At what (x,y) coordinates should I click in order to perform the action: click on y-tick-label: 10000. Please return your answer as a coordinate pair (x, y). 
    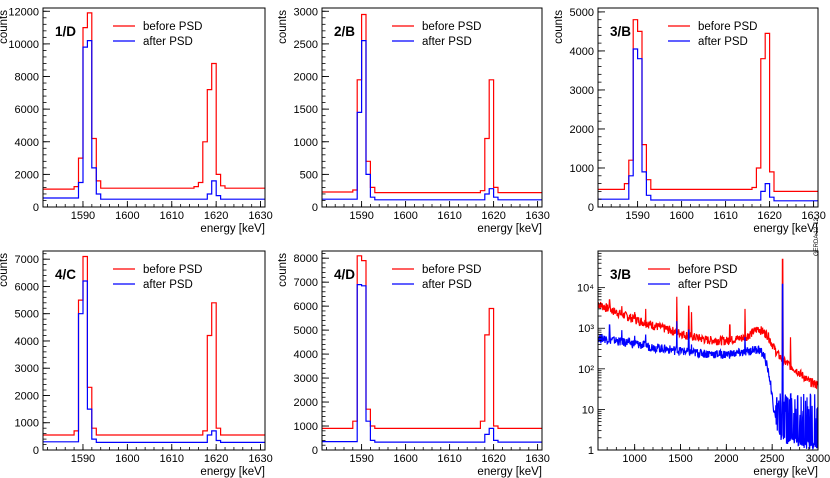
    Looking at the image, I should click on (23, 45).